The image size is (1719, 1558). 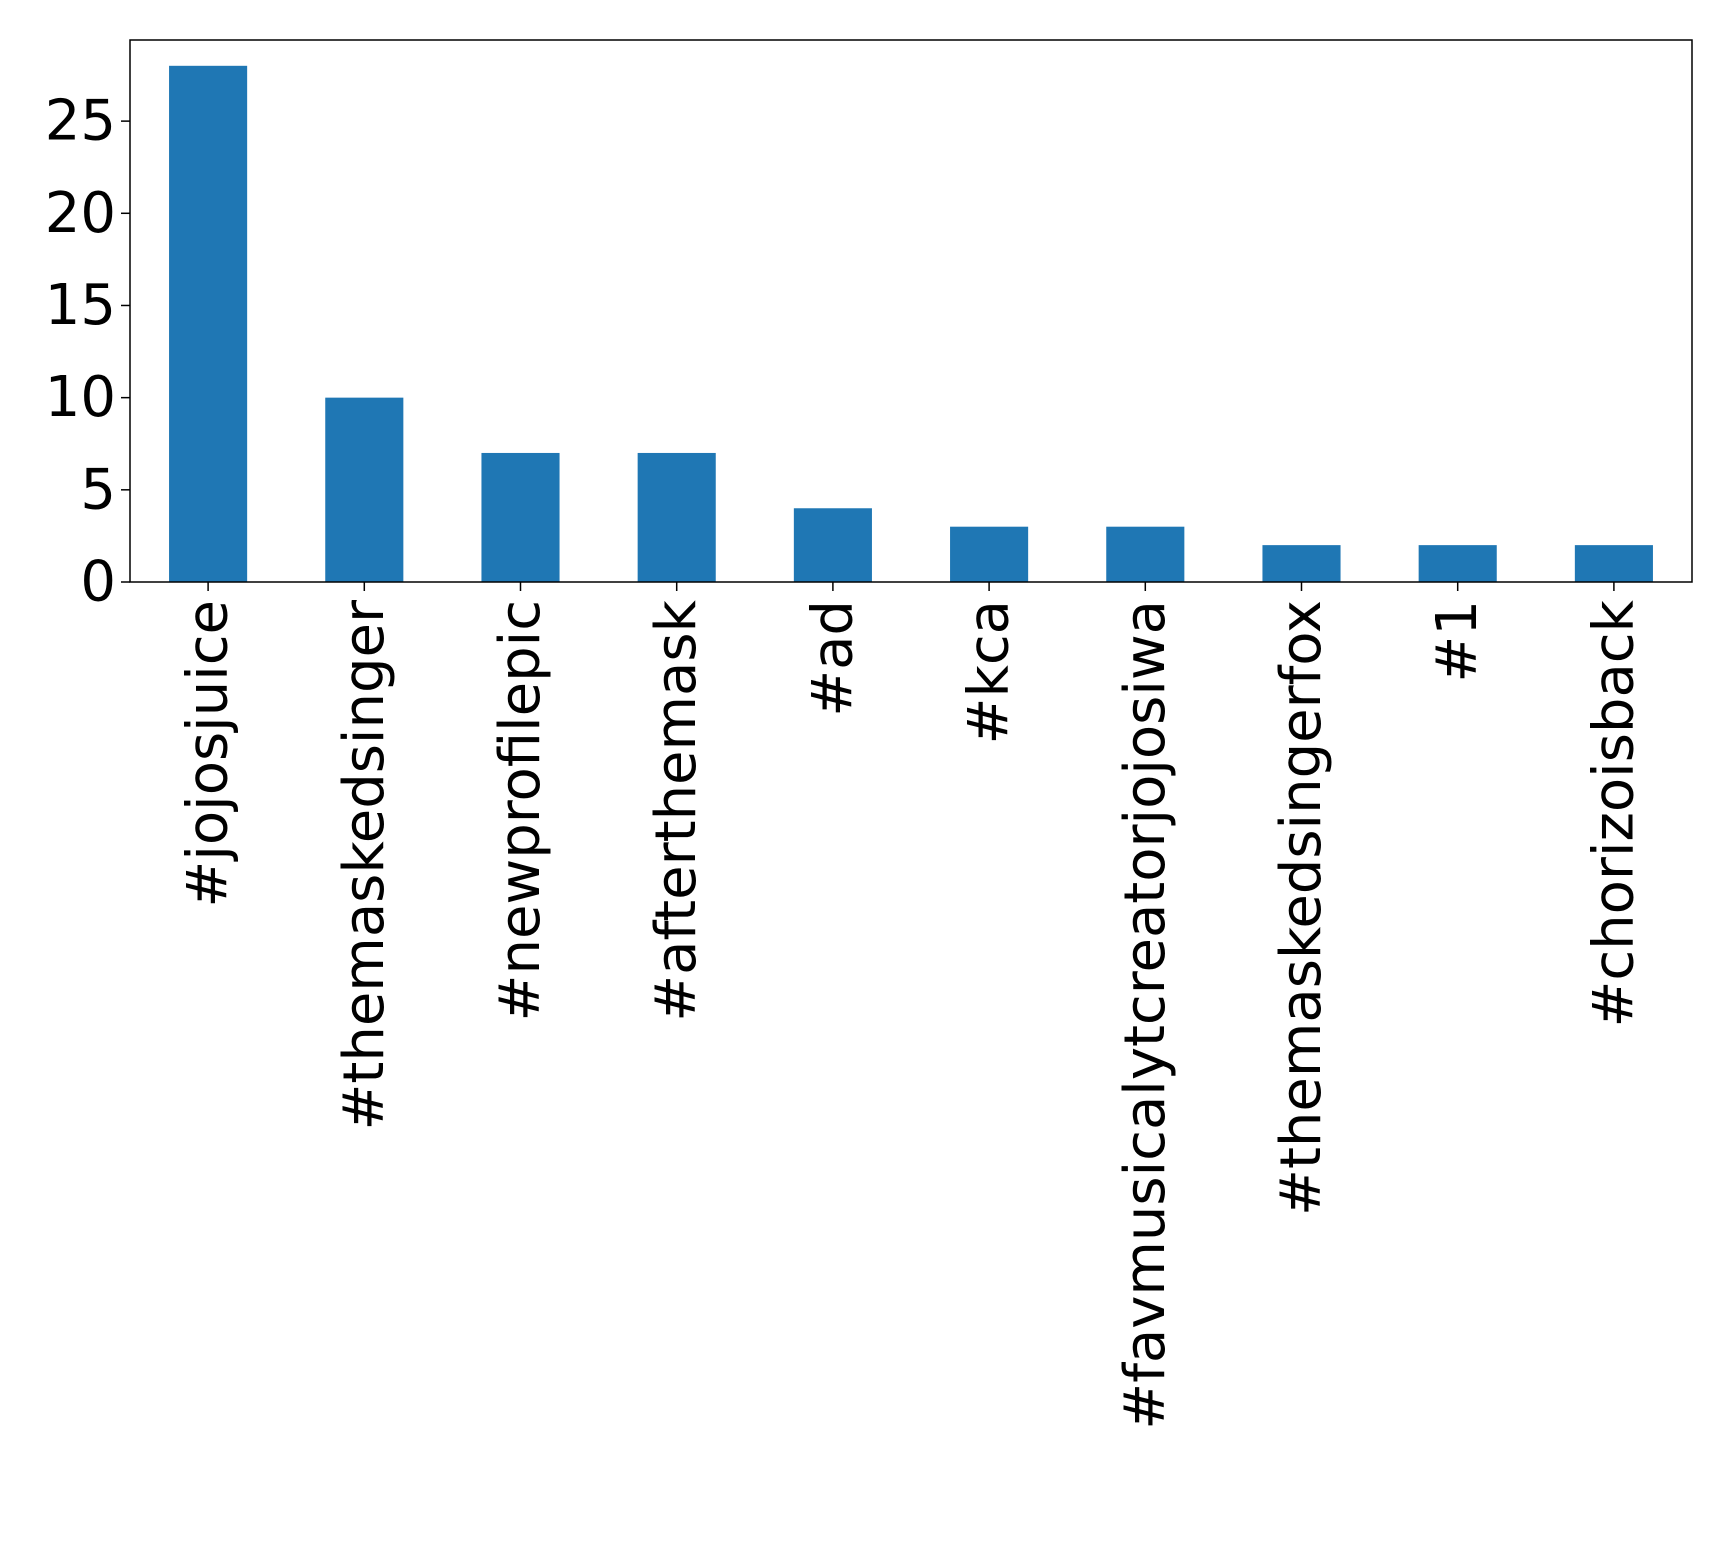 What do you see at coordinates (208, 754) in the screenshot?
I see `x-tick-label: #jojosjuice` at bounding box center [208, 754].